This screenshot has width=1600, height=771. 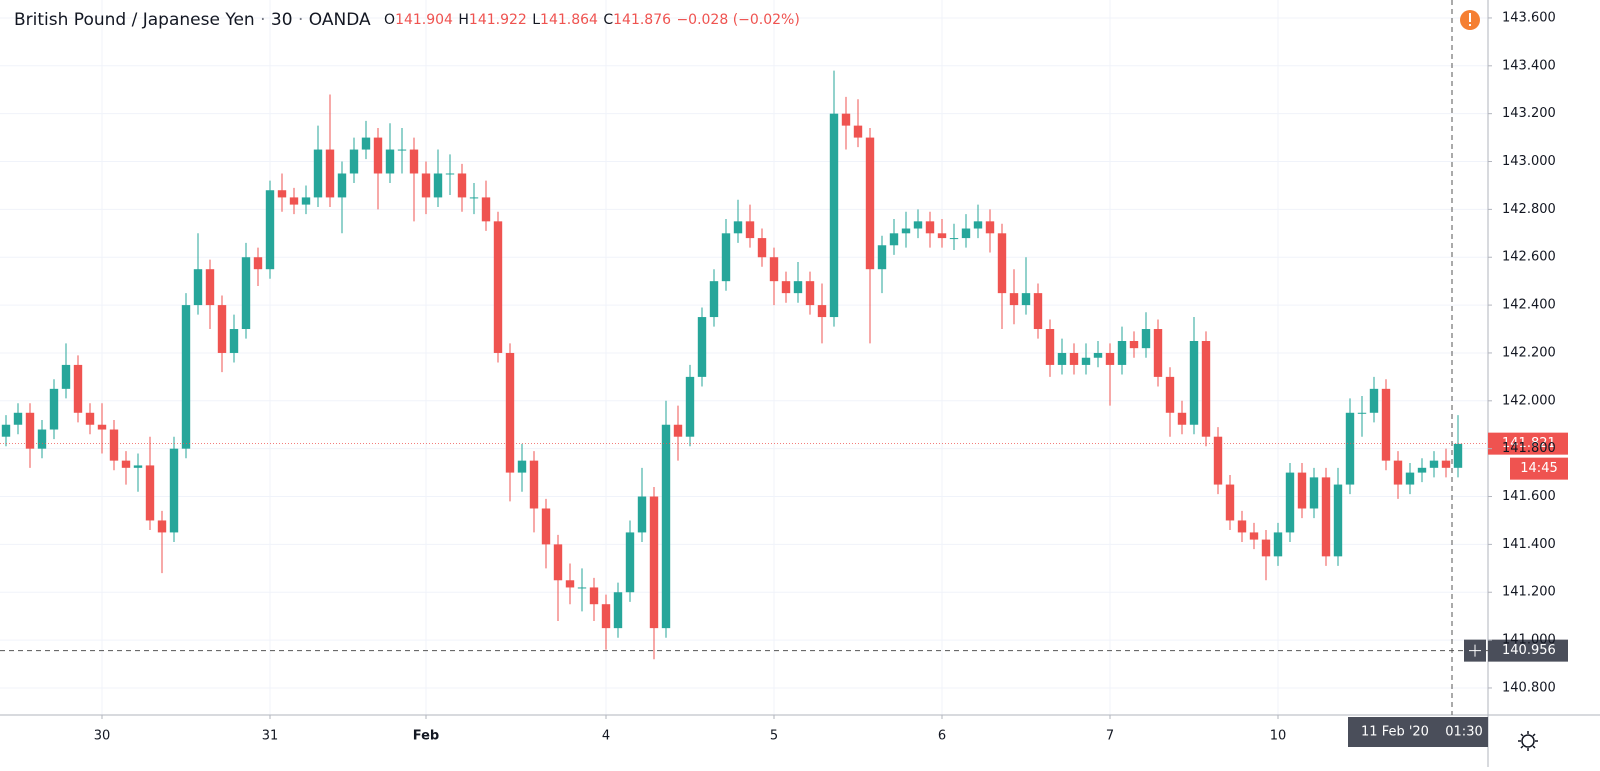 What do you see at coordinates (1529, 592) in the screenshot?
I see `y-tick-label: 141.200` at bounding box center [1529, 592].